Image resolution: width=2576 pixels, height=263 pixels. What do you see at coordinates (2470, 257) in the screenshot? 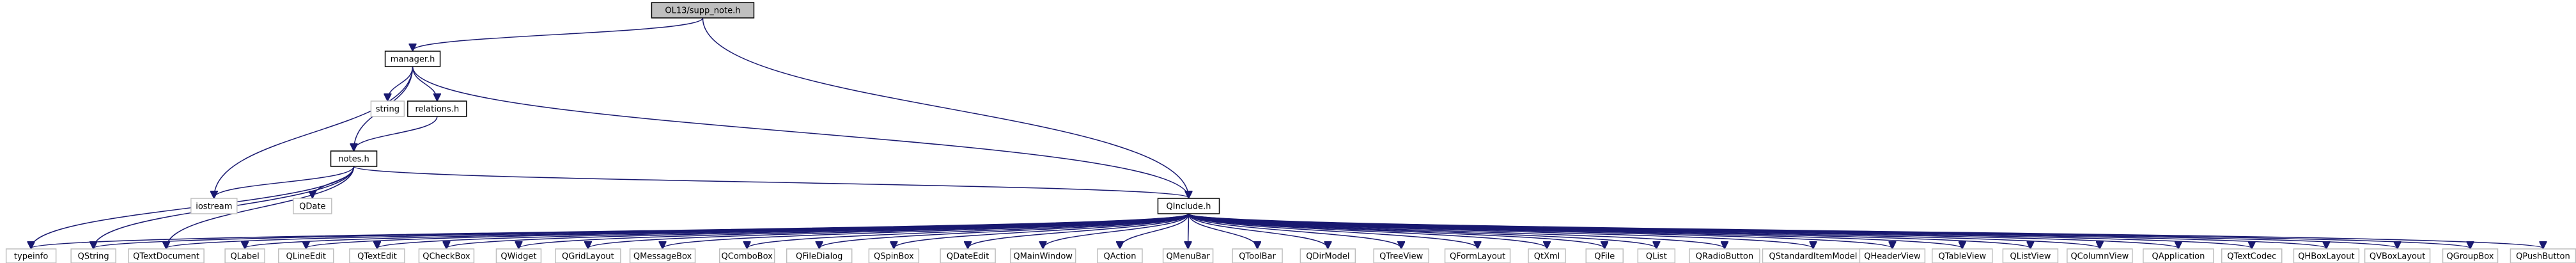
I see `node-label-QGroupBox: QGroupBox` at bounding box center [2470, 257].